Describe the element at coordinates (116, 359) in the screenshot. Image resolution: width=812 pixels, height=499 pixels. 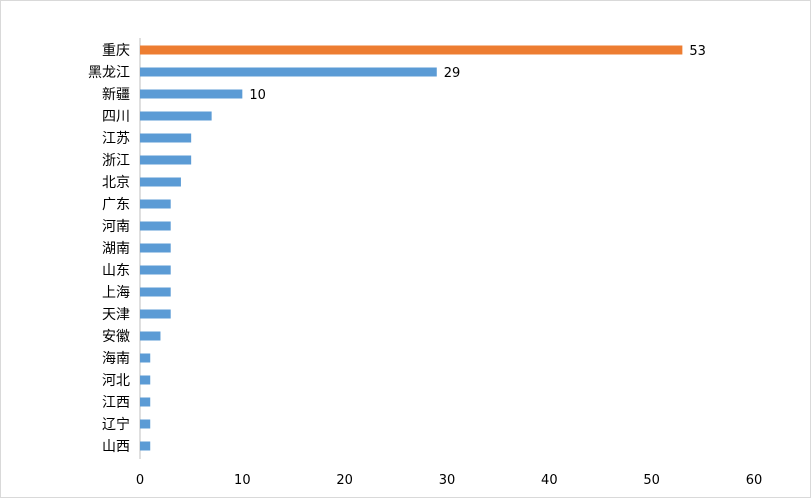
I see `category-label: 海南` at that location.